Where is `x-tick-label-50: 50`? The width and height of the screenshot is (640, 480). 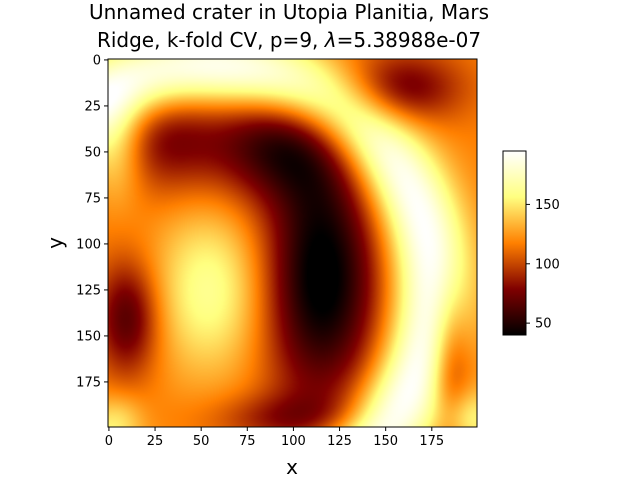
x-tick-label-50: 50 is located at coordinates (201, 441).